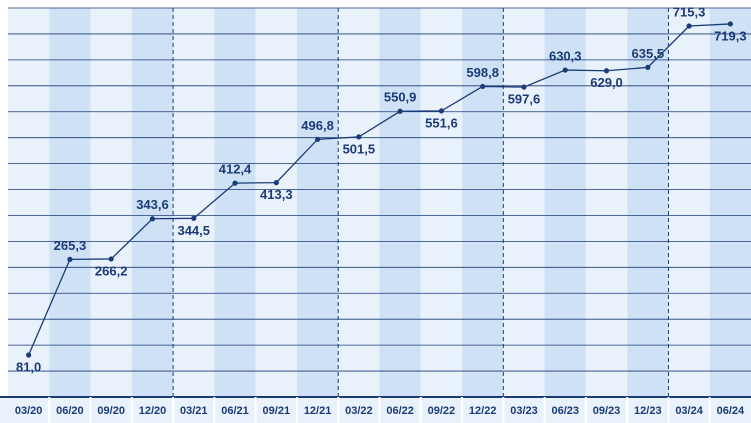 This screenshot has width=751, height=423. I want to click on x-tick-label: 06/23, so click(565, 411).